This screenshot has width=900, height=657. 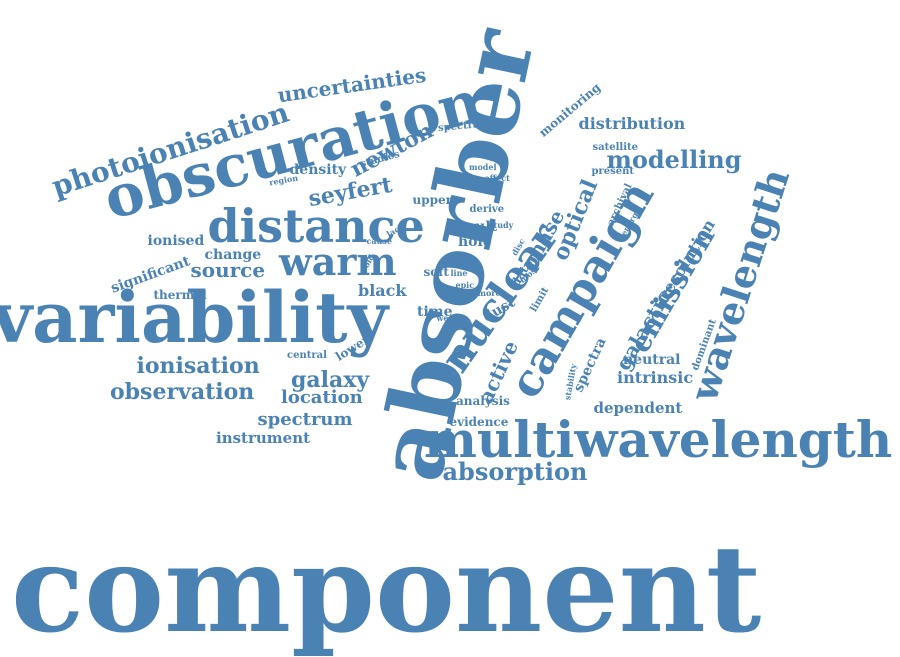 I want to click on word-derive: derive, so click(x=487, y=209).